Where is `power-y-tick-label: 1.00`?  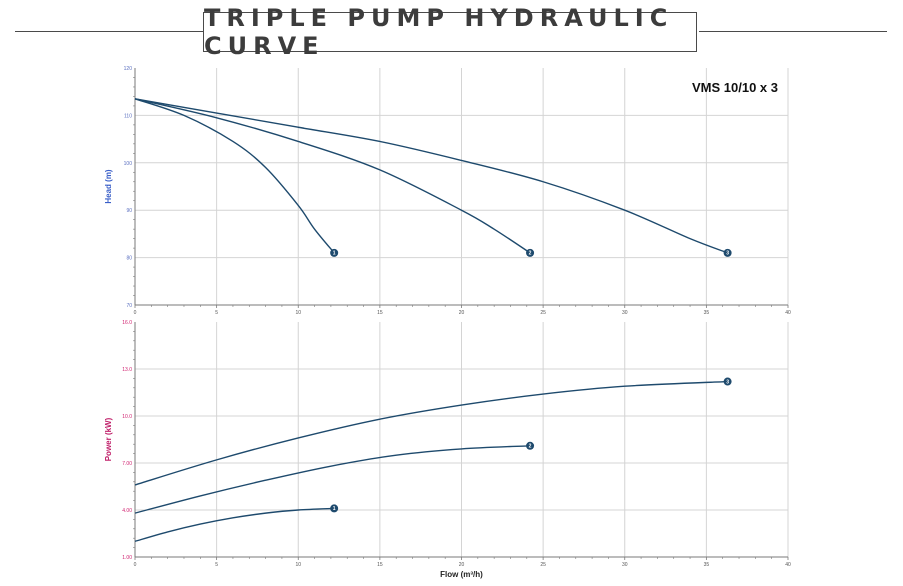 power-y-tick-label: 1.00 is located at coordinates (127, 558).